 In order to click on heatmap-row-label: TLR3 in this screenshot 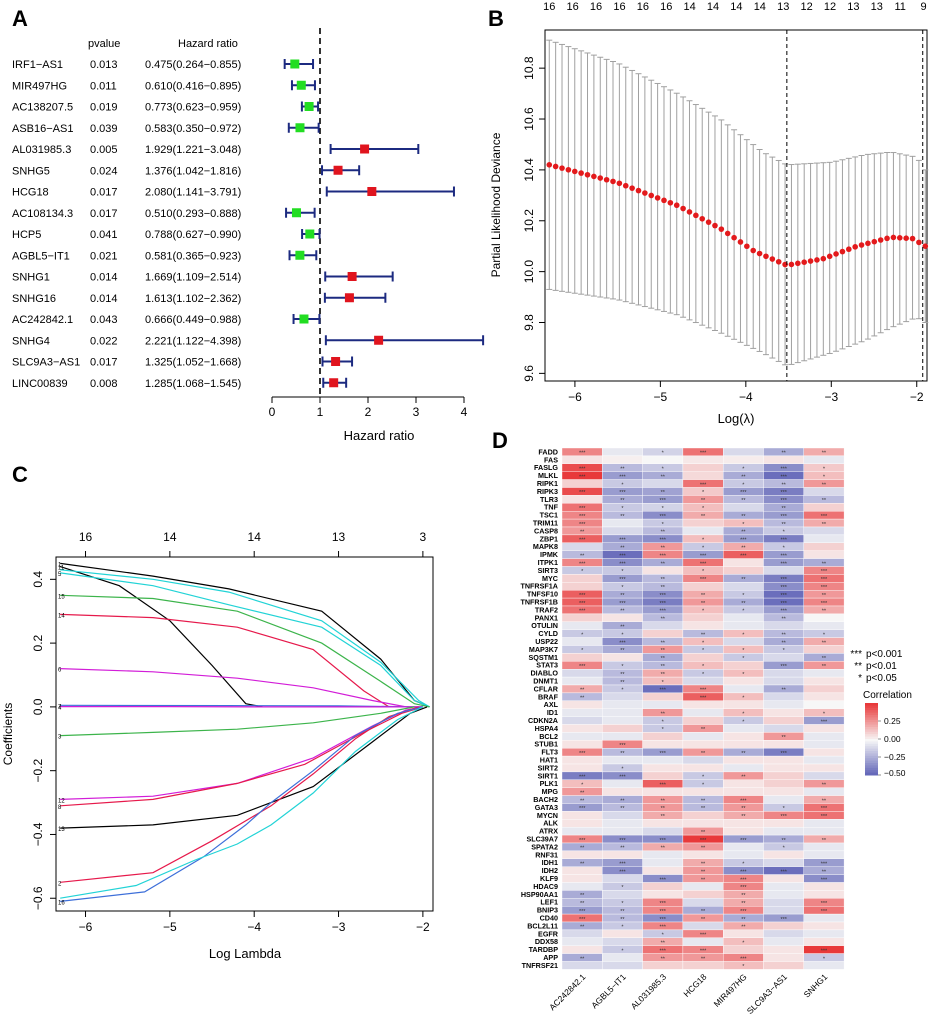, I will do `click(549, 499)`.